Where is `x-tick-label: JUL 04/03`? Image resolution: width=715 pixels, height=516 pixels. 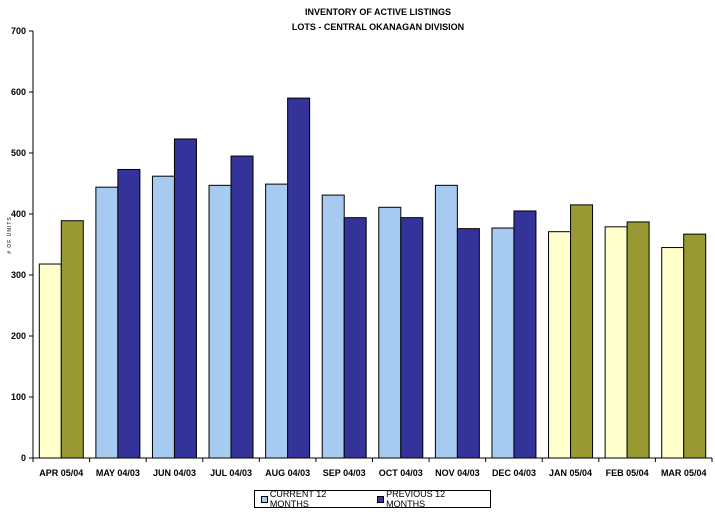
x-tick-label: JUL 04/03 is located at coordinates (231, 473).